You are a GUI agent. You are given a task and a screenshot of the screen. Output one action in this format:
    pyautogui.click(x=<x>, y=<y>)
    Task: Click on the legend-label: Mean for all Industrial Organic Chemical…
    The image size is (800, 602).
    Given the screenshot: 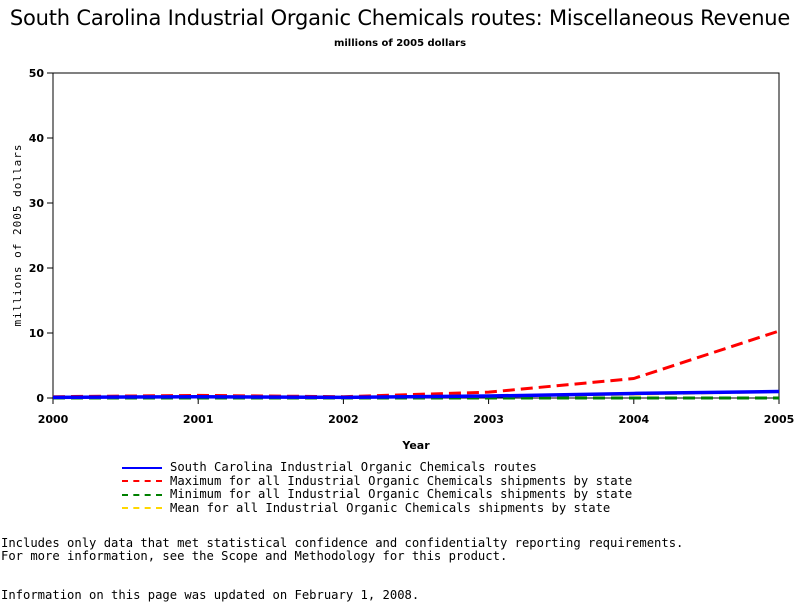 What is the action you would take?
    pyautogui.click(x=390, y=507)
    